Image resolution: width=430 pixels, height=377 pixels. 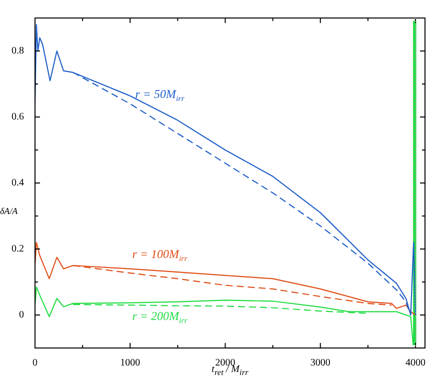 What do you see at coordinates (18, 51) in the screenshot?
I see `y-tick-label: 0.8` at bounding box center [18, 51].